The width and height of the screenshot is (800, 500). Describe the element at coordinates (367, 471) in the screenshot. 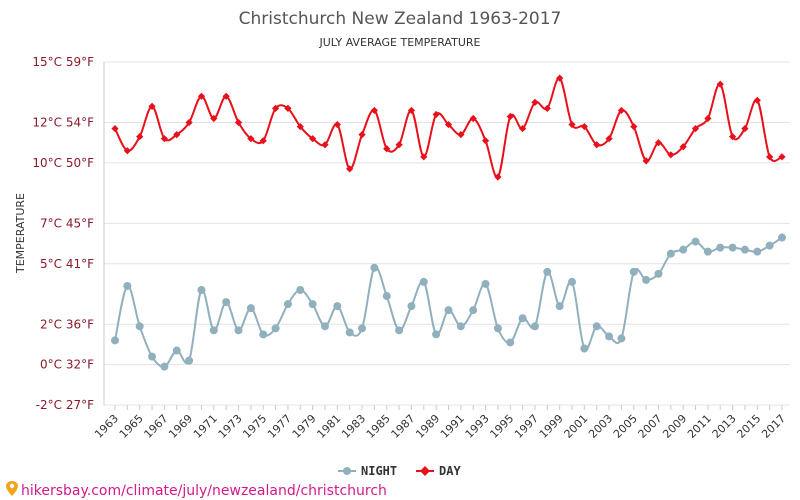

I see `legend-night: NIGHT` at that location.